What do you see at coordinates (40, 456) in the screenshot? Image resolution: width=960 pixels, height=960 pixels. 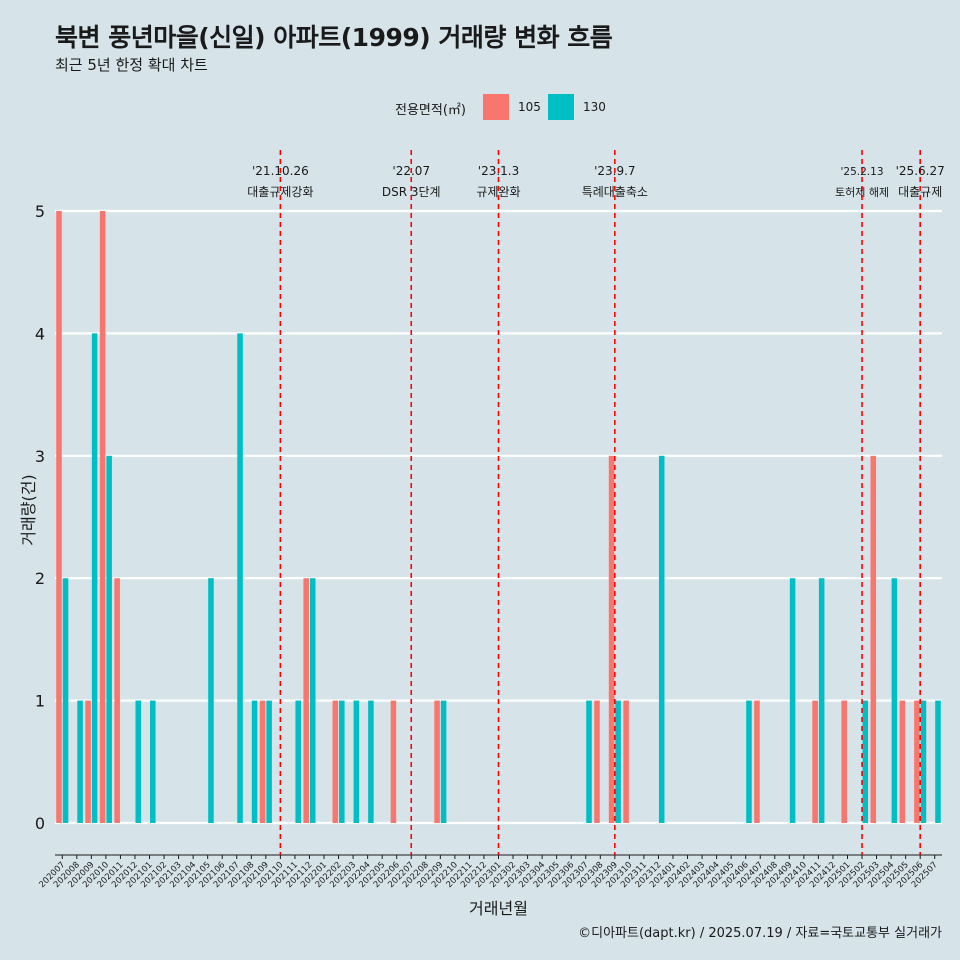 I see `y-tick-label: 3` at bounding box center [40, 456].